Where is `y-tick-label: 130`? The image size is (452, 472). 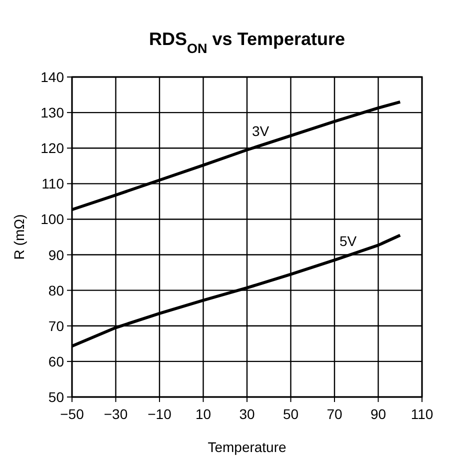 y-tick-label: 130 is located at coordinates (52, 112).